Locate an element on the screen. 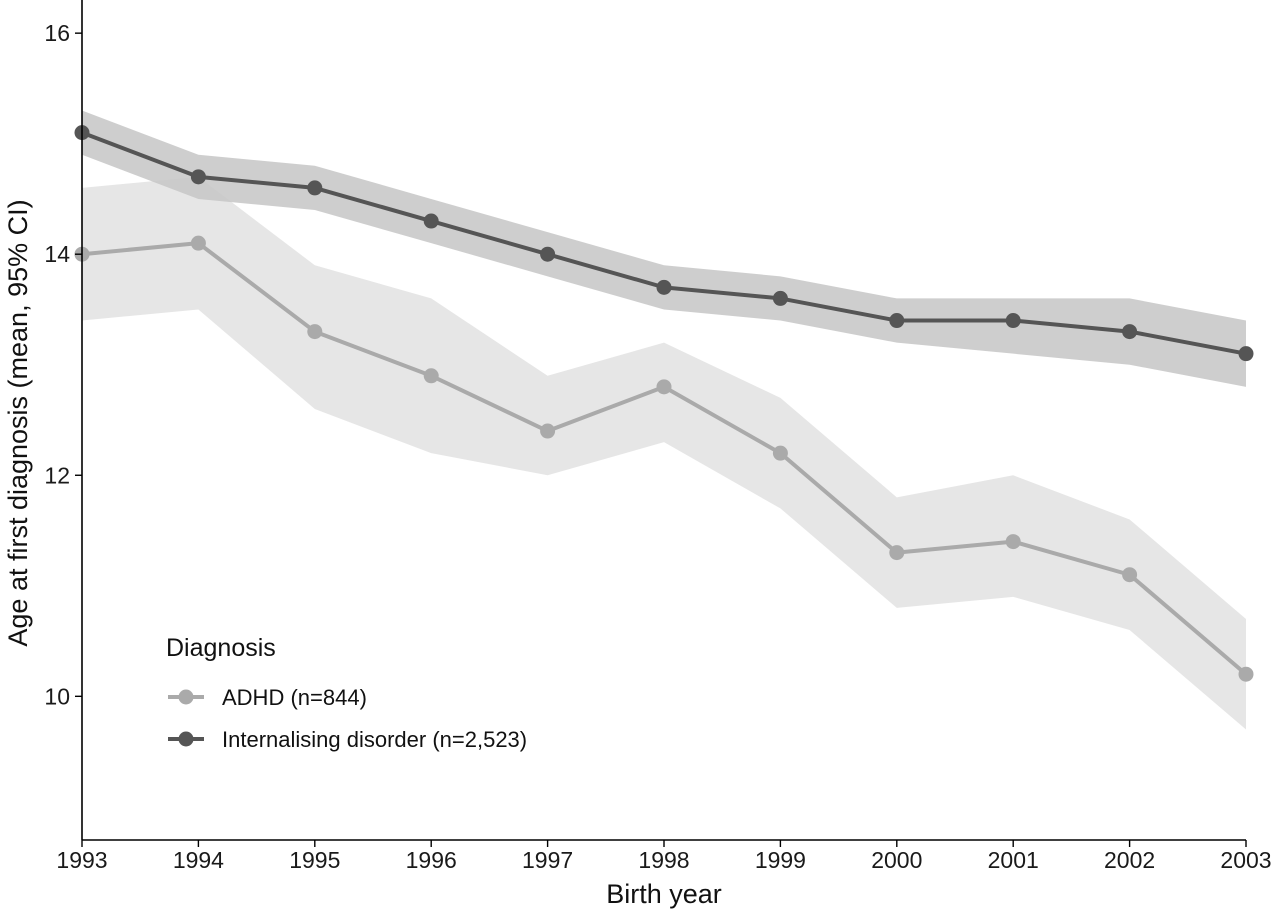 The height and width of the screenshot is (914, 1280). y-tick-label: 12 is located at coordinates (57, 475).